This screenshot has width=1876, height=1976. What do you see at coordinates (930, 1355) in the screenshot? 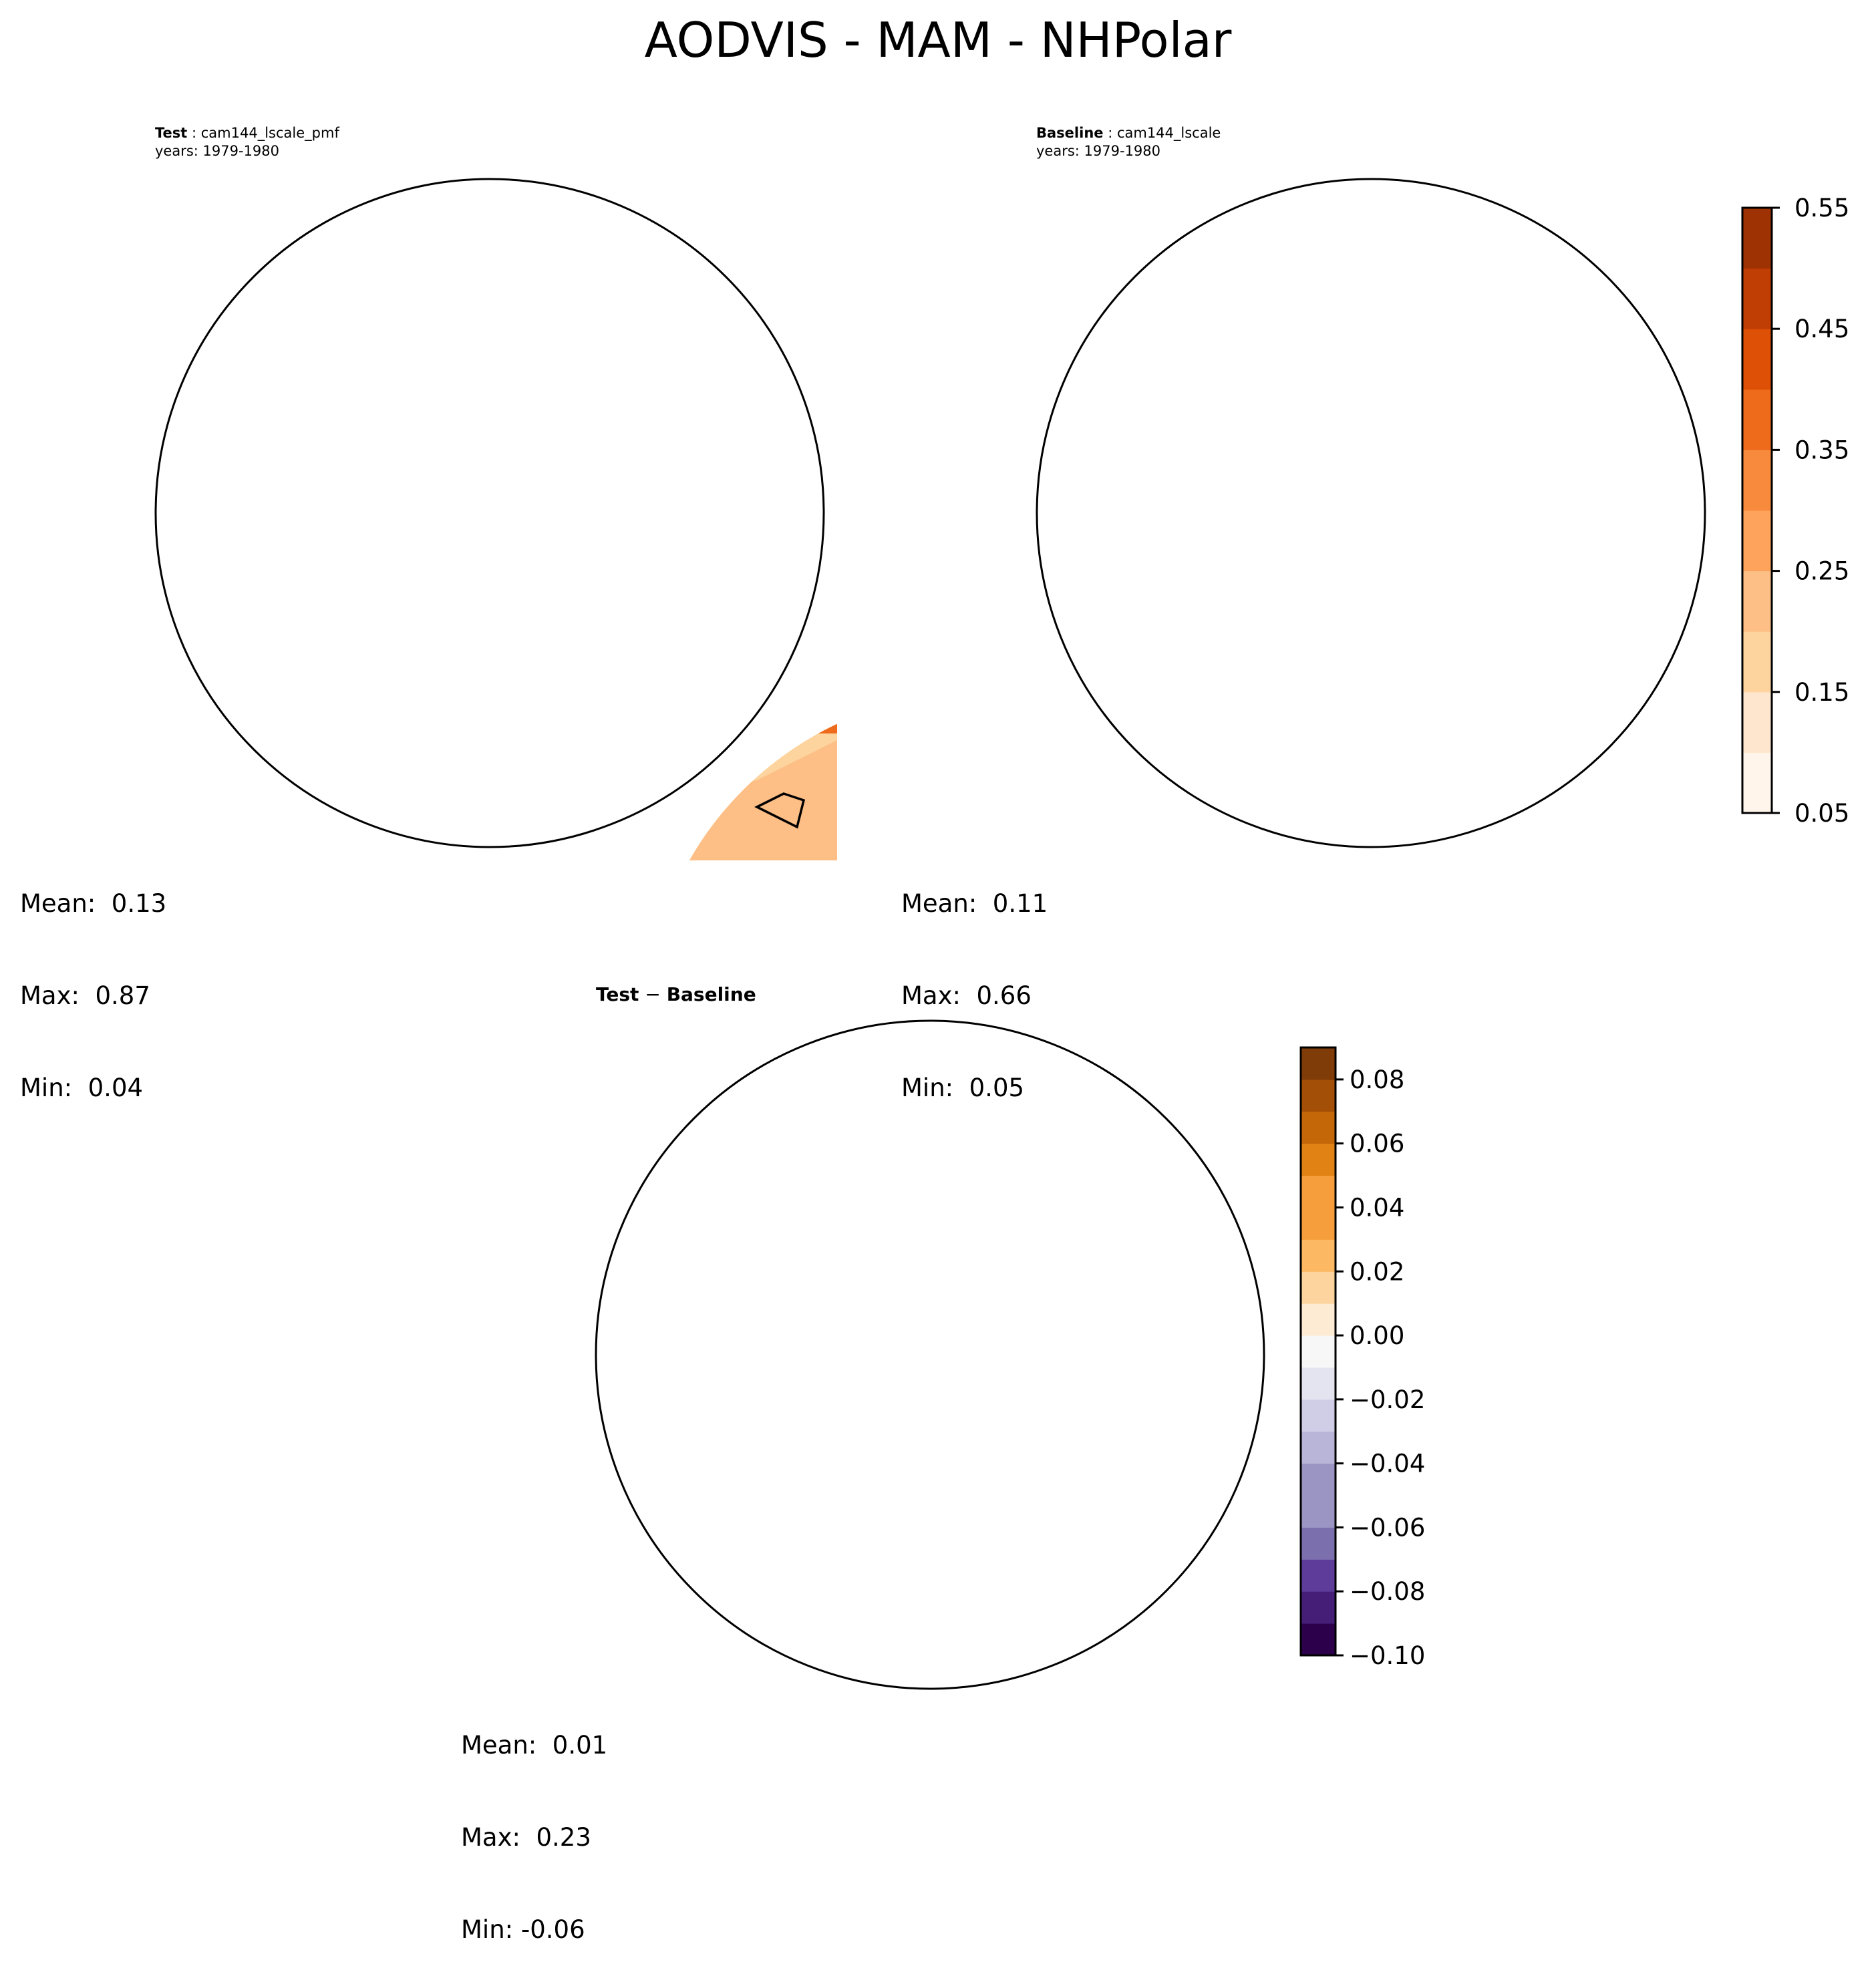
I see `diff-map` at bounding box center [930, 1355].